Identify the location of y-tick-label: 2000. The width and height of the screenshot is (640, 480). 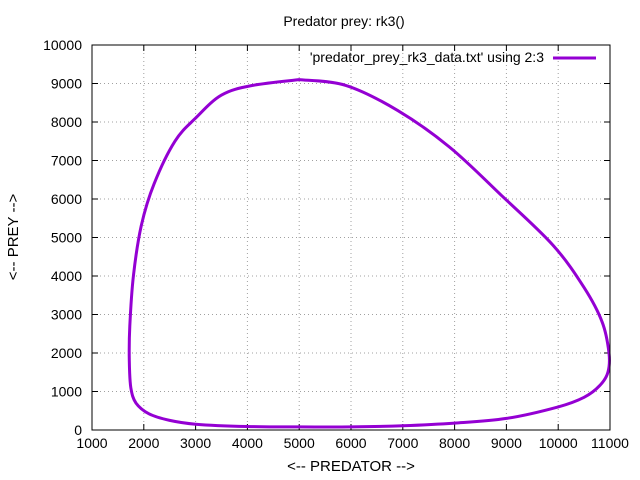
(66, 353).